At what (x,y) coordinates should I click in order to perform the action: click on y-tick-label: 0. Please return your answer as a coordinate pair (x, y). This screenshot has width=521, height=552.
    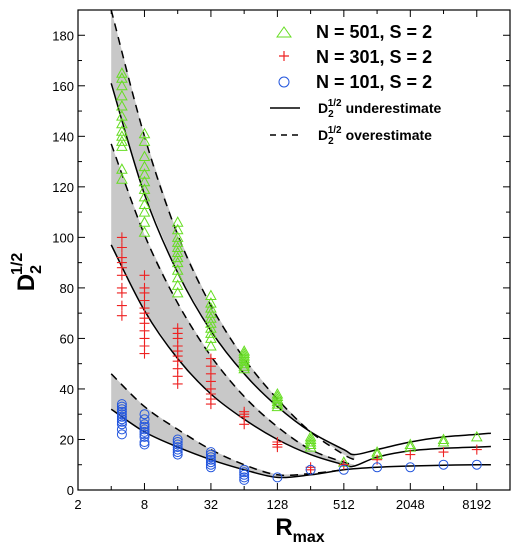
    Looking at the image, I should click on (70, 490).